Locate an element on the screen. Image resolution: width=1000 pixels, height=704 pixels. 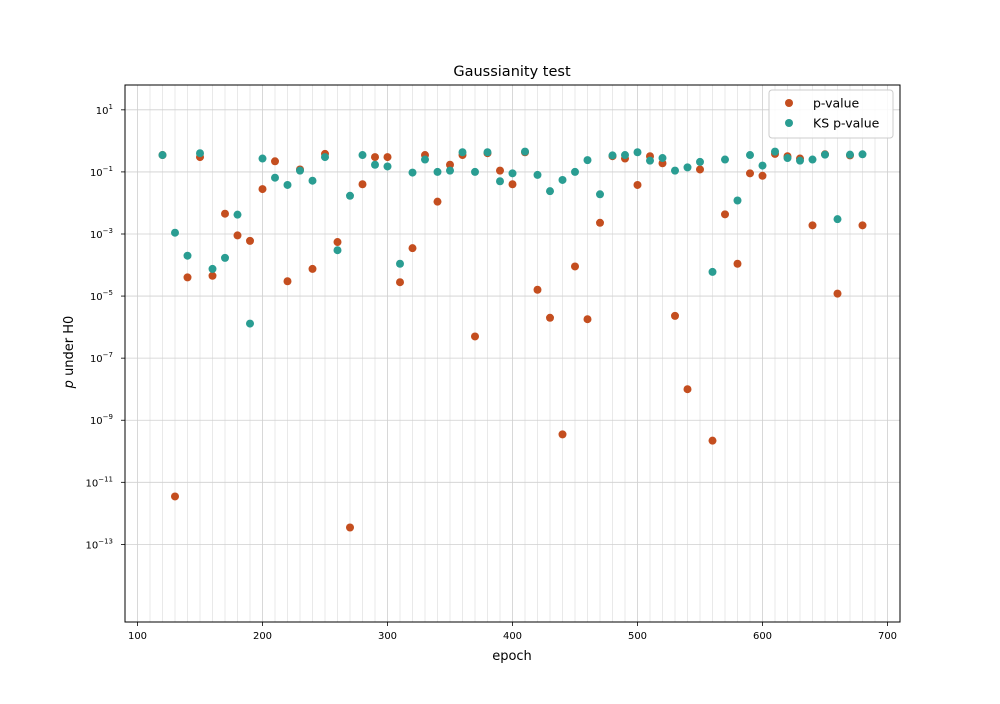
y-axis-label: p under H0 is located at coordinates (69, 353).